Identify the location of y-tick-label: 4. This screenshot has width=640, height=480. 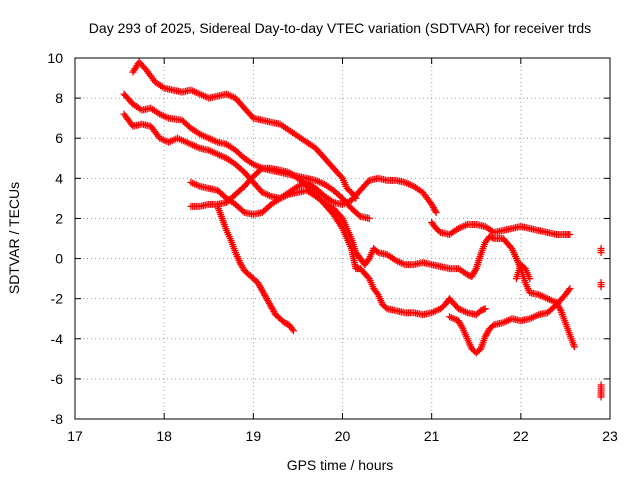
(59, 178).